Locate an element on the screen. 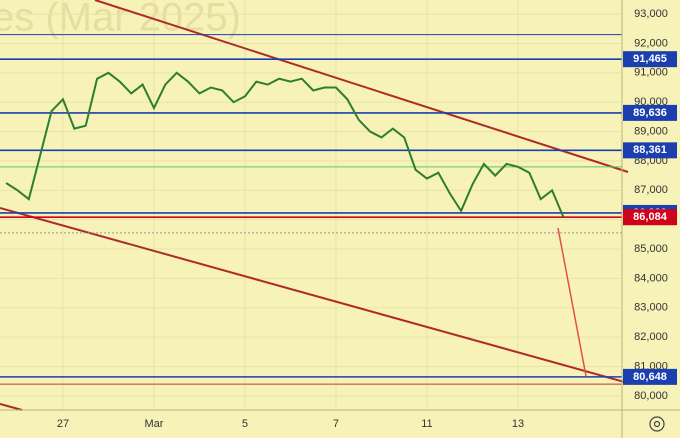  y-tick-label: 80,000 is located at coordinates (651, 396).